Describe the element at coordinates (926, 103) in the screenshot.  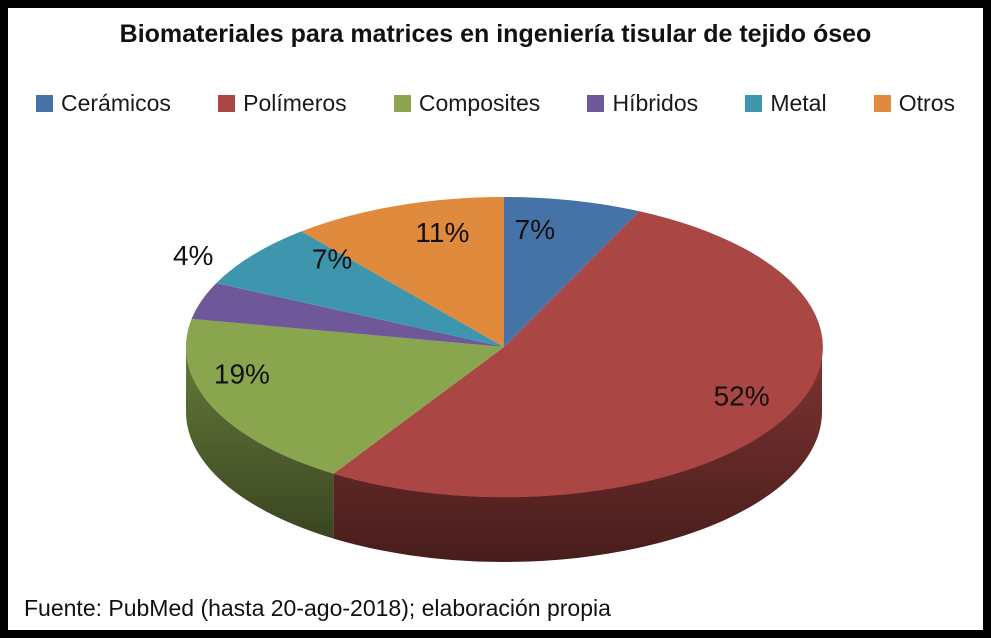
I see `legend-label: Otros` at that location.